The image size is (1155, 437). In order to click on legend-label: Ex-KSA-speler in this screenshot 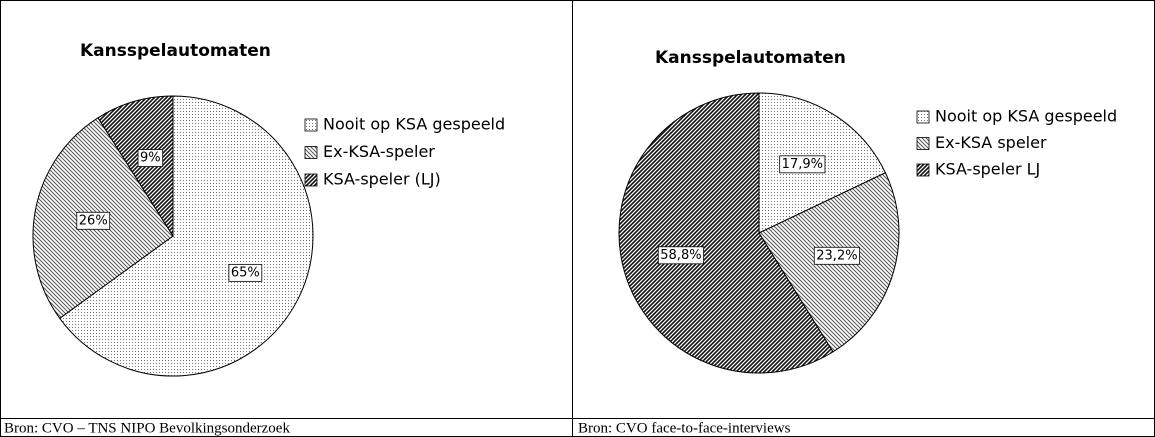, I will do `click(379, 151)`.